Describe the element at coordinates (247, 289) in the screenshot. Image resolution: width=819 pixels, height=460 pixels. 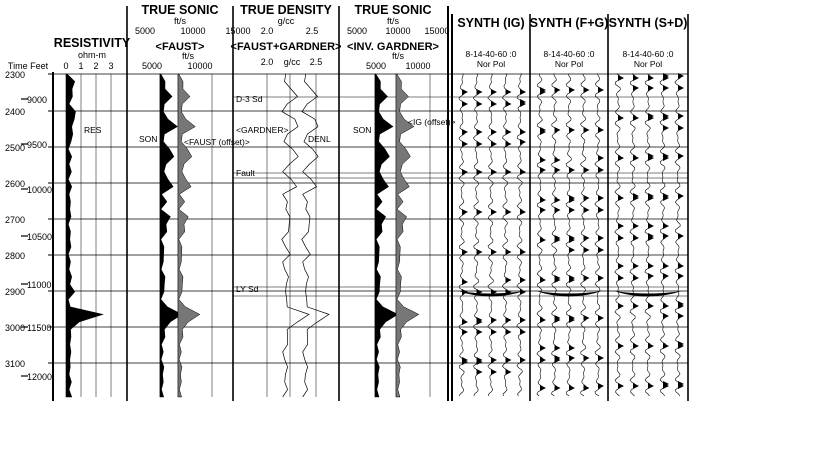
I see `curve-label-density: LY Sd` at that location.